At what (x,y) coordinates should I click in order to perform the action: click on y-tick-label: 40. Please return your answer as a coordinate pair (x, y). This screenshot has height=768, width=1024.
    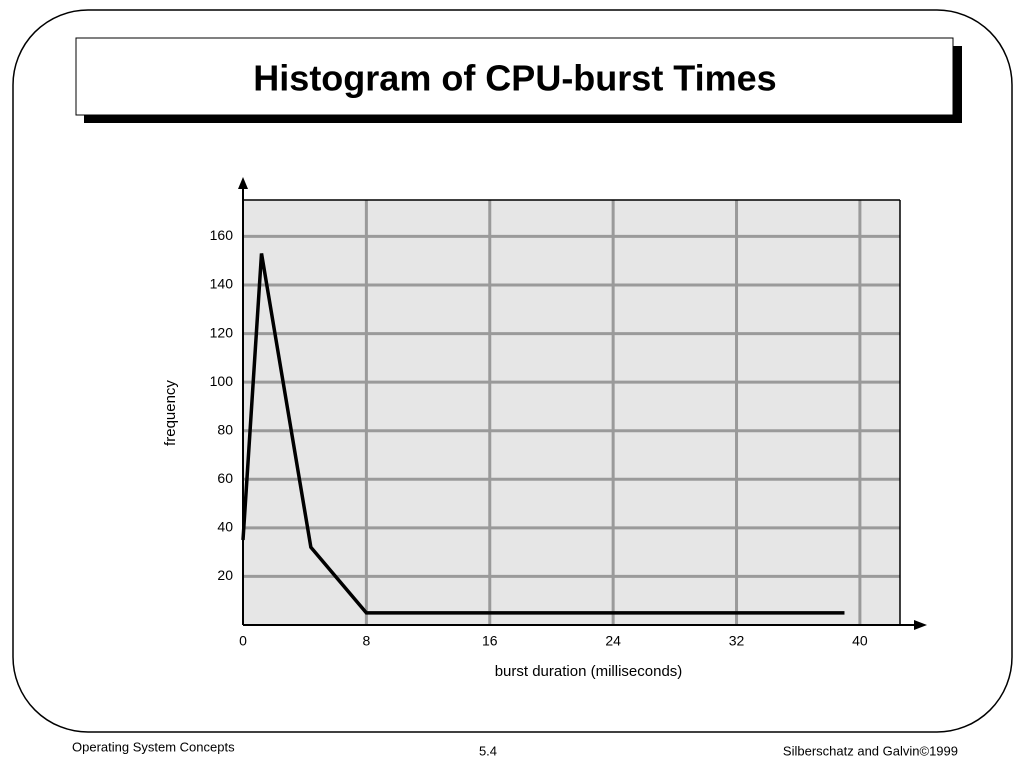
    Looking at the image, I should click on (225, 527).